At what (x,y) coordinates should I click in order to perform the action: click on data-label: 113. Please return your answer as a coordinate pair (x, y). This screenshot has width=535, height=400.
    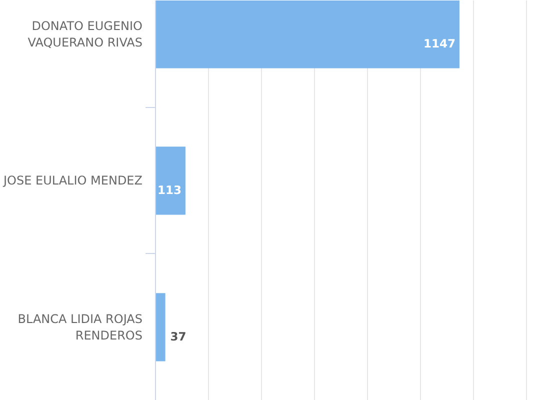
    Looking at the image, I should click on (169, 190).